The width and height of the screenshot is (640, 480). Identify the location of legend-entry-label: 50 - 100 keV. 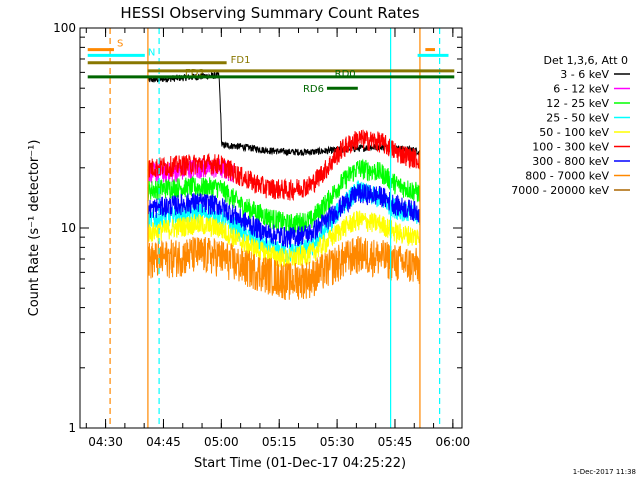
(574, 132).